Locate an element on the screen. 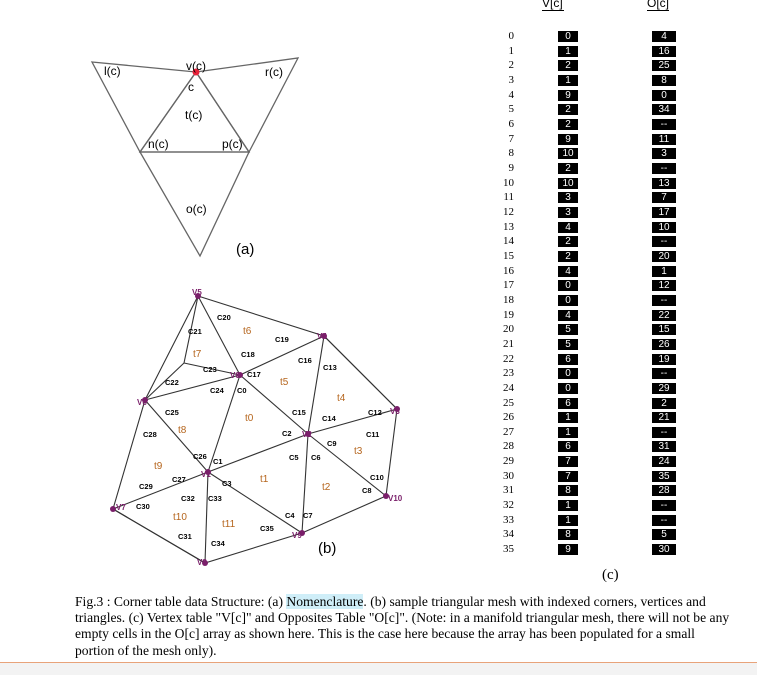  table-index: 15 is located at coordinates (508, 256).